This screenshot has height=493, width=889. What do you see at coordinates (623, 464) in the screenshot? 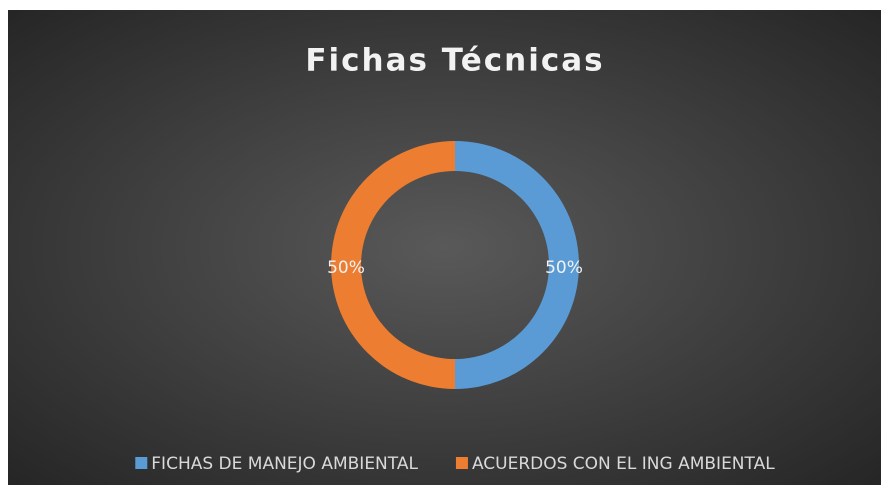
I see `legend-label: ACUERDOS CON EL ING AMBIENTAL` at bounding box center [623, 464].